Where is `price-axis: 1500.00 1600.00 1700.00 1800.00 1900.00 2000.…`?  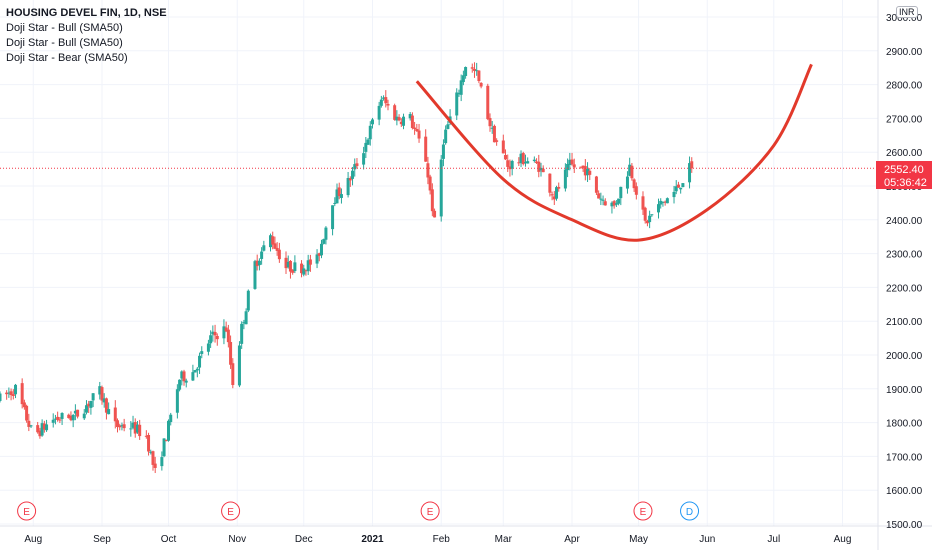 price-axis: 1500.00 1600.00 1700.00 1800.00 1900.00 2000.… is located at coordinates (904, 272).